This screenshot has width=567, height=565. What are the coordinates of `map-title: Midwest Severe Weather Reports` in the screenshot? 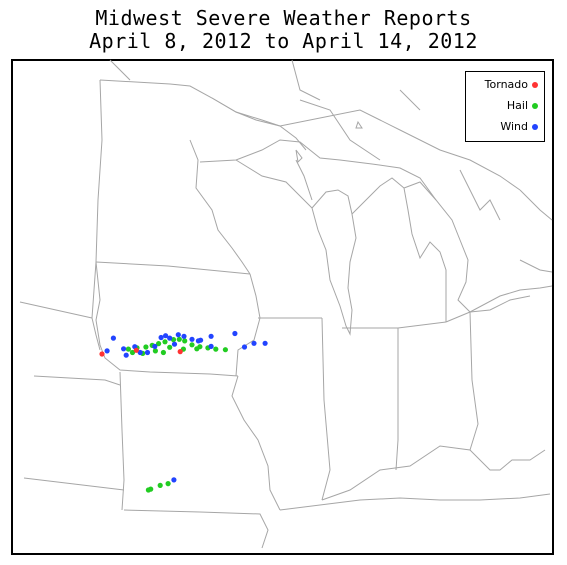 It's located at (283, 18).